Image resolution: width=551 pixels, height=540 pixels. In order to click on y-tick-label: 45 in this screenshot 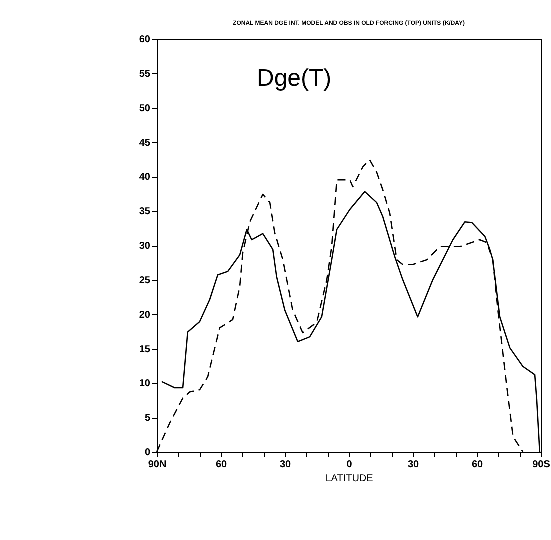, I will do `click(145, 143)`.